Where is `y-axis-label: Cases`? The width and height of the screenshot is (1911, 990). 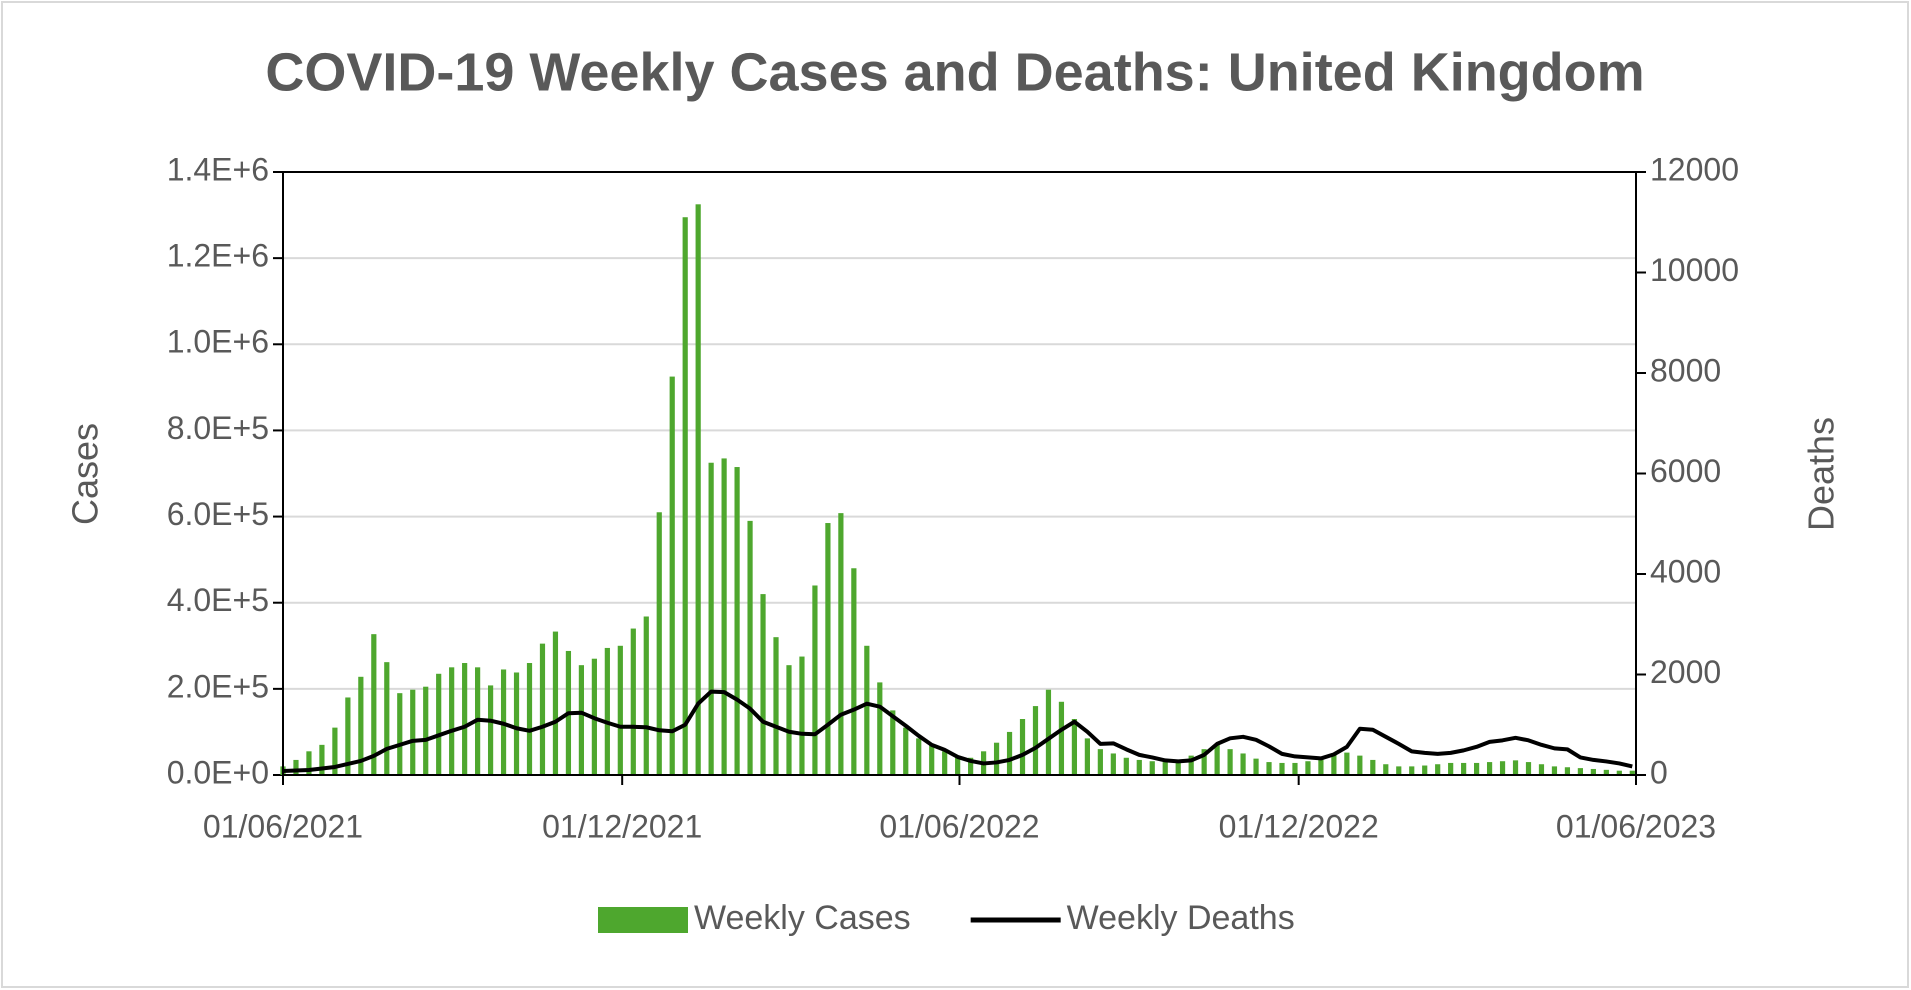 y-axis-label: Cases is located at coordinates (85, 474).